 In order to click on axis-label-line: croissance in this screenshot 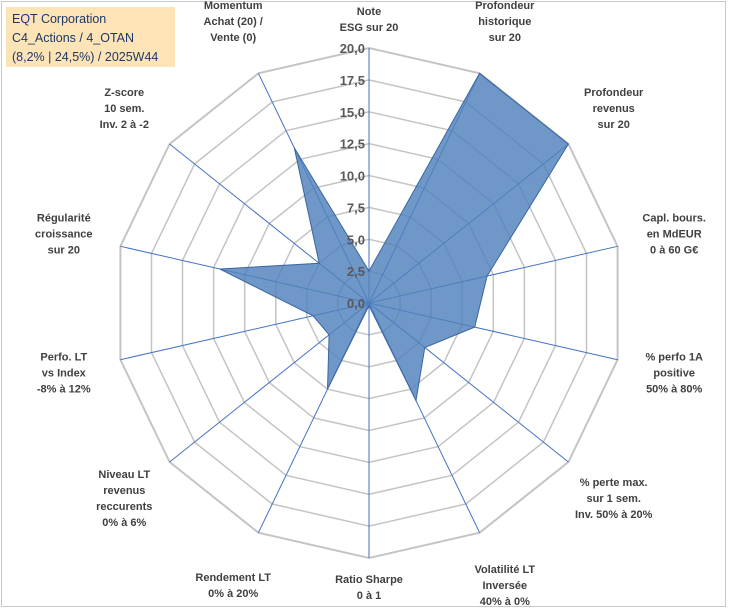, I will do `click(63, 234)`.